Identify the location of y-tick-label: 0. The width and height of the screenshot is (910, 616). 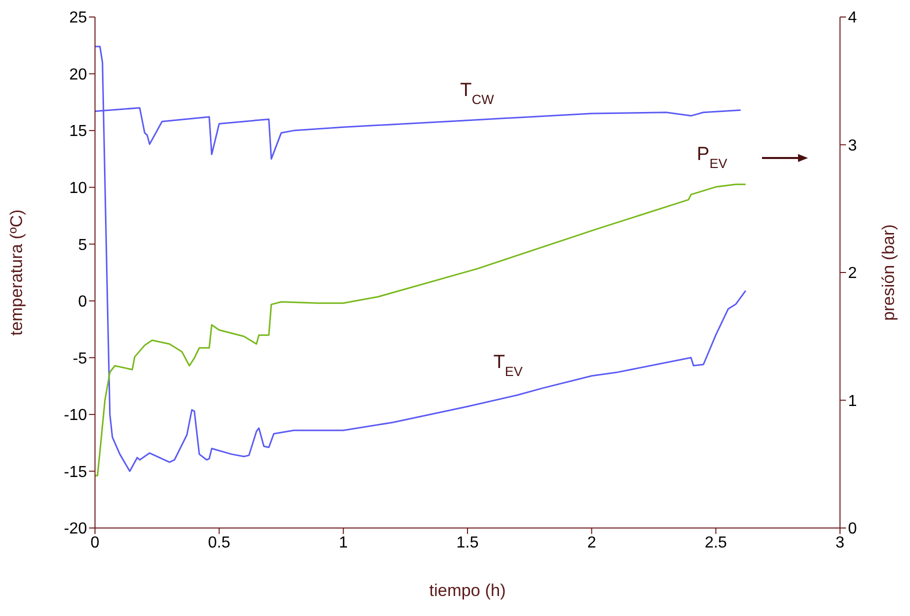
(83, 302).